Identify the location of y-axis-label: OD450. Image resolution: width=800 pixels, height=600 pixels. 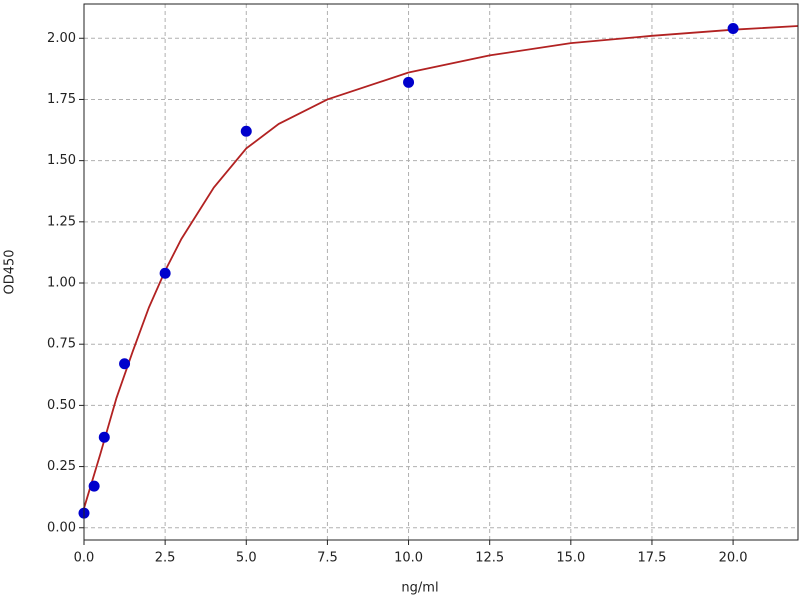
(10, 271).